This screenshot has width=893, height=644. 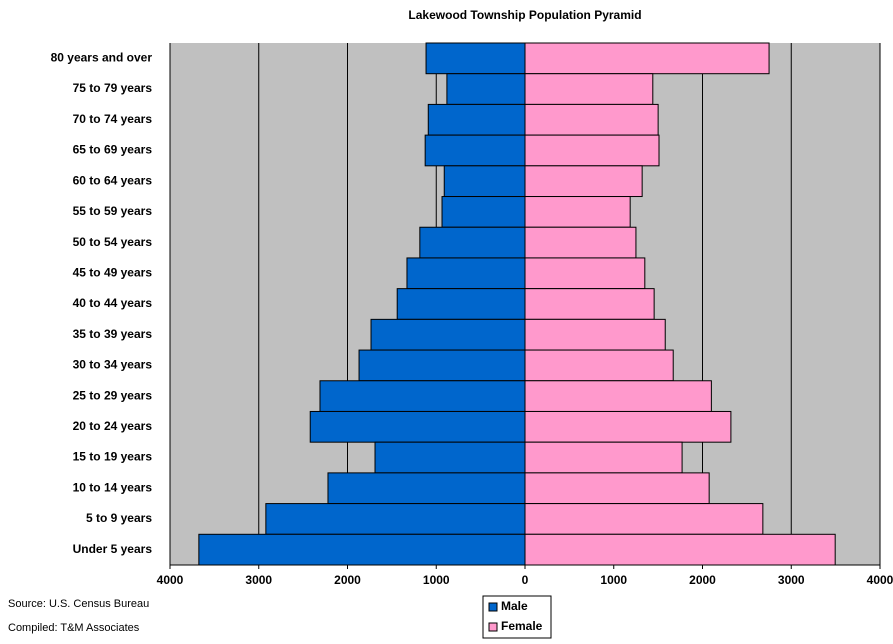 I want to click on y-tick-label: 40 to 44 years, so click(x=113, y=303).